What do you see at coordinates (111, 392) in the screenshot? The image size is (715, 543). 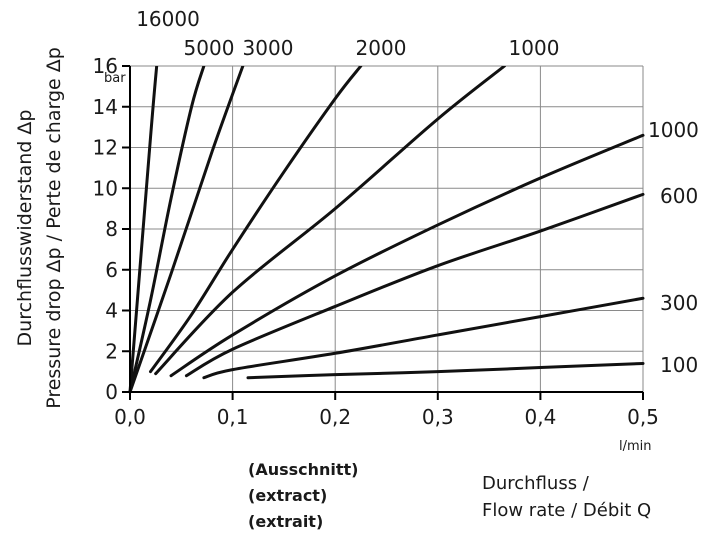 I see `y-tick-label: 0` at bounding box center [111, 392].